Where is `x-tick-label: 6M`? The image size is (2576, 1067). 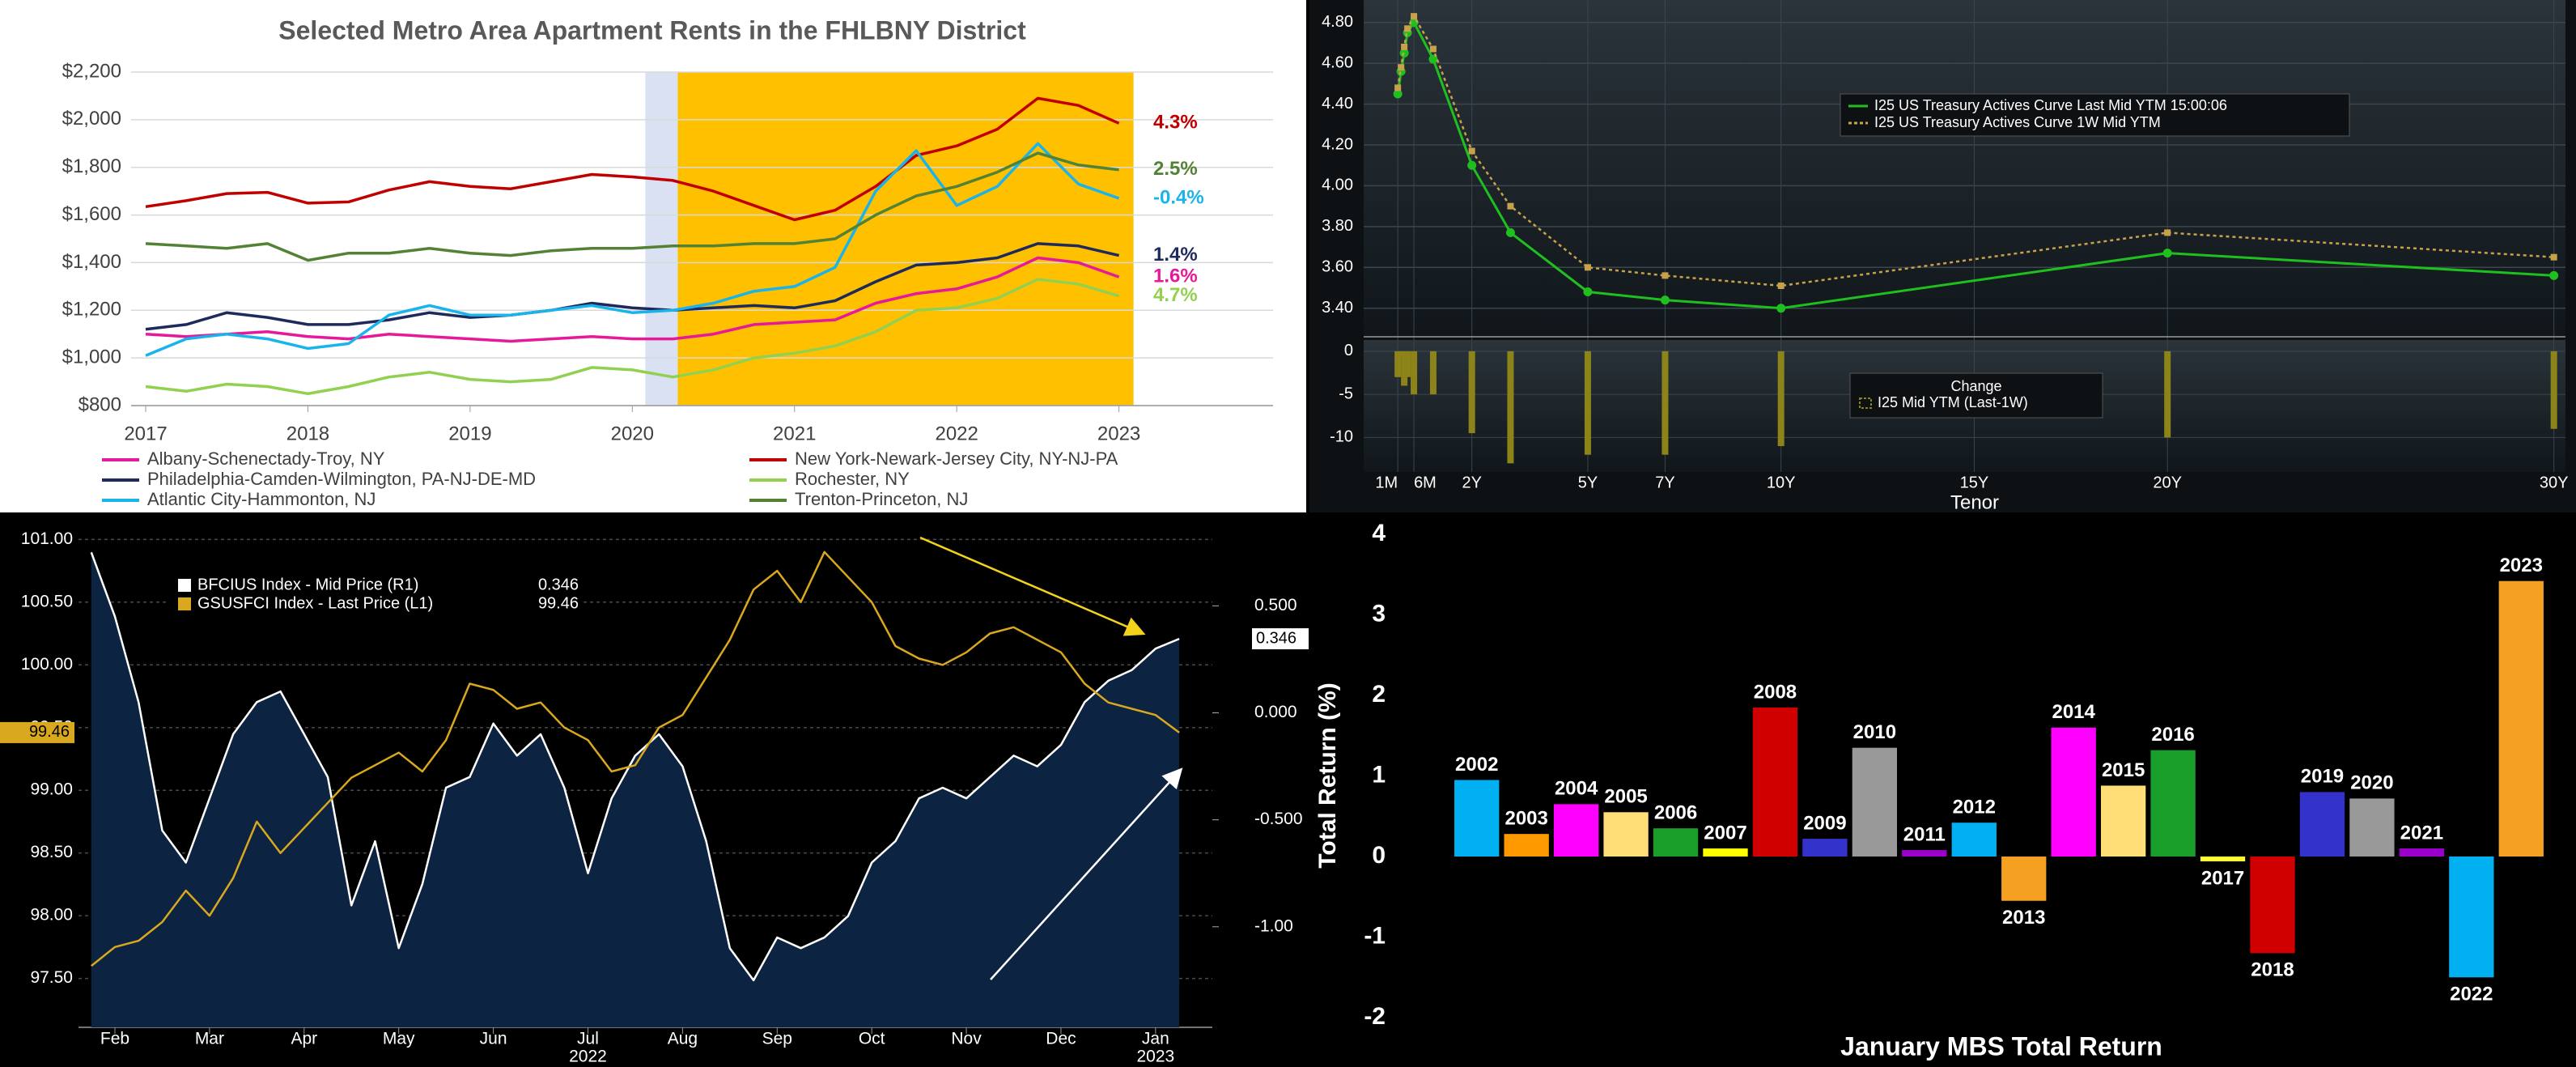
x-tick-label: 6M is located at coordinates (1425, 482).